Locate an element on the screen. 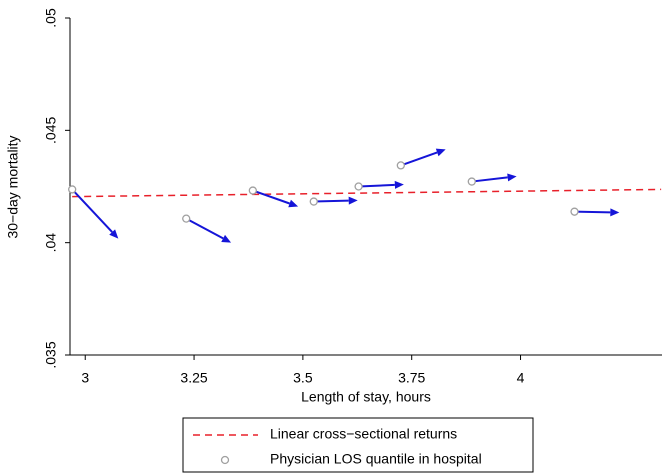  legend-label: Linear cross−sectional returns is located at coordinates (363, 434).